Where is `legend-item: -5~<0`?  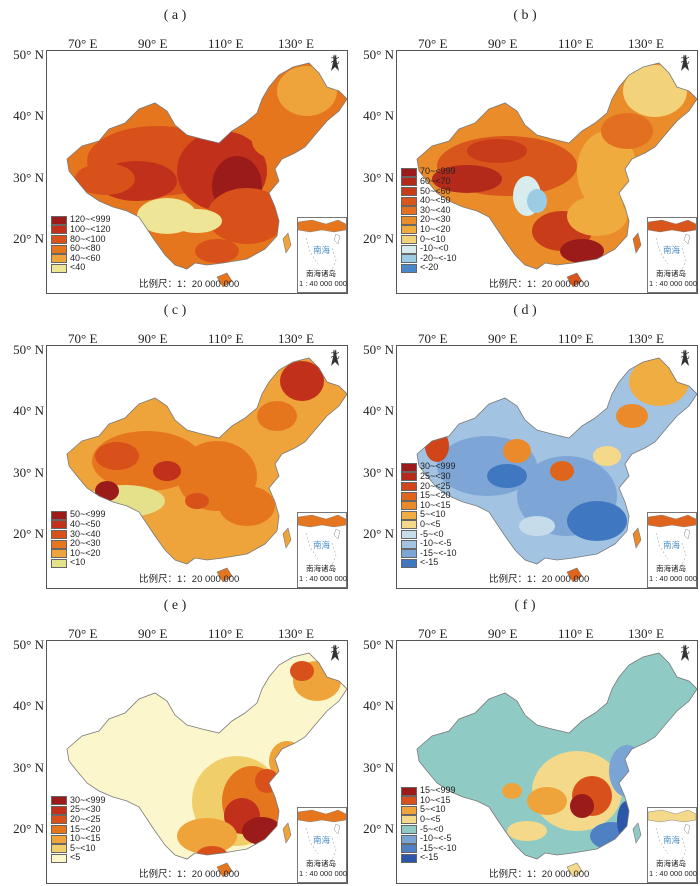 legend-item: -5~<0 is located at coordinates (429, 829).